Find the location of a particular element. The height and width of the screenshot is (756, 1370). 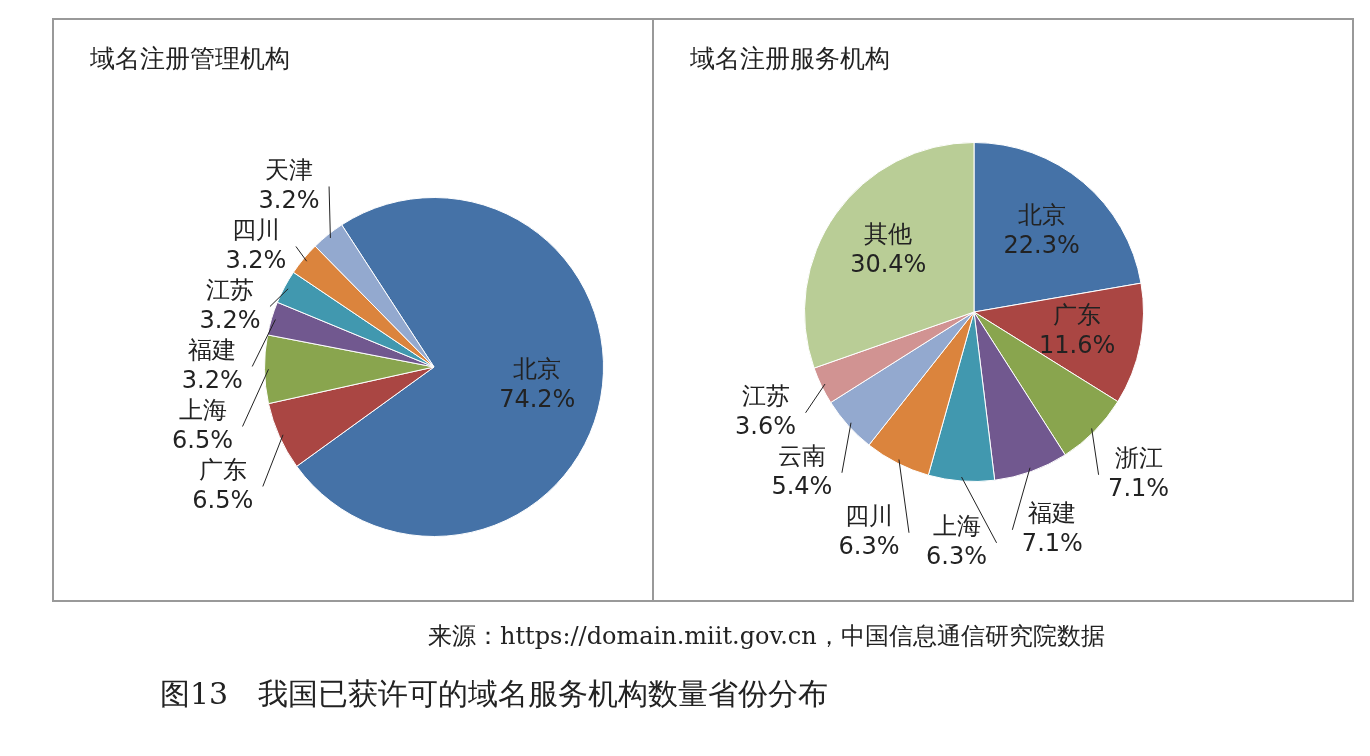

chart-title: 域名注册管理机构 is located at coordinates (190, 59).